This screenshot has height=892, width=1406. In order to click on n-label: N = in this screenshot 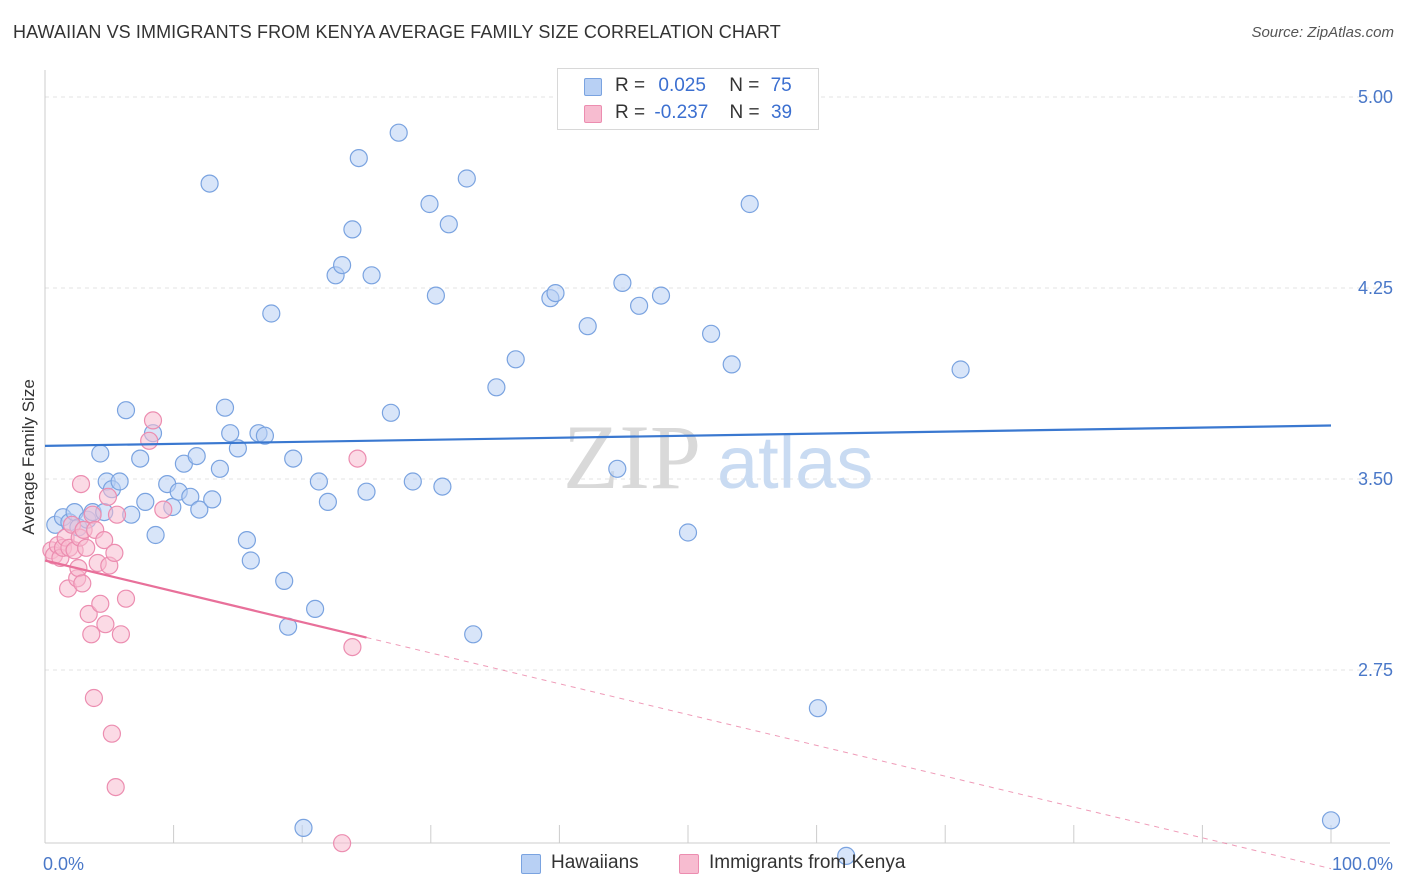, I will do `click(744, 112)`.